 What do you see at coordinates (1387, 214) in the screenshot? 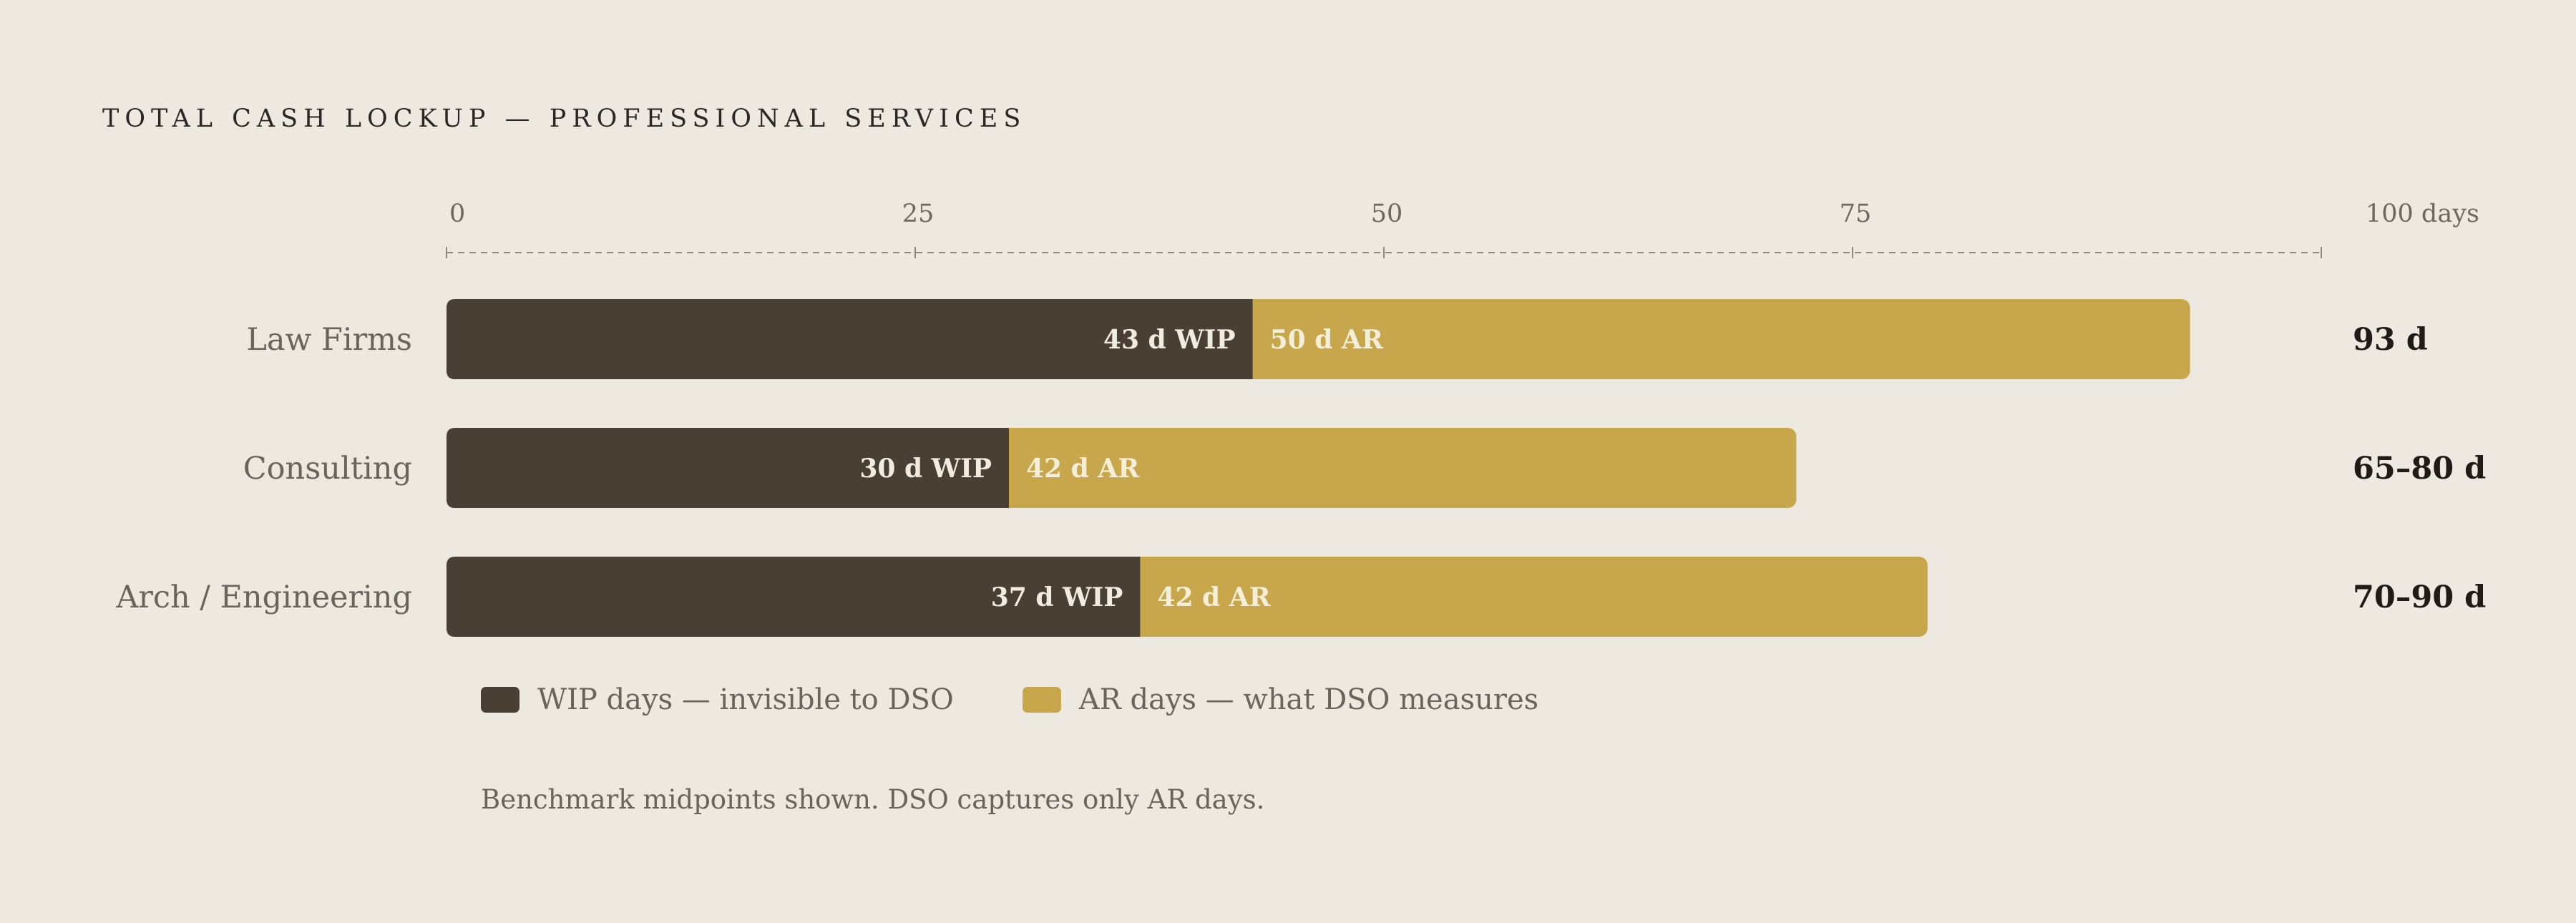
I see `x-tick-label: 50` at bounding box center [1387, 214].